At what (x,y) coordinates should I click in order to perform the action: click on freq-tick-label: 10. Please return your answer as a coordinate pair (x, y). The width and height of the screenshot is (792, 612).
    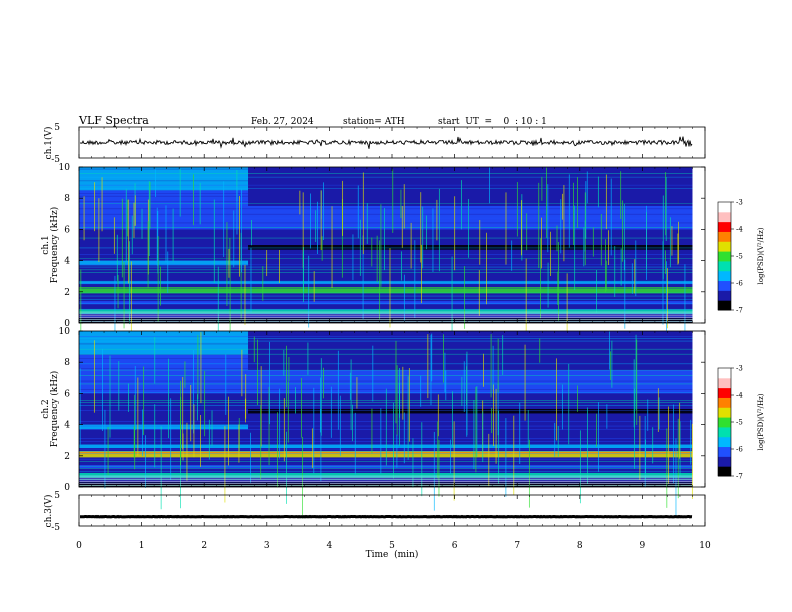
    Looking at the image, I should click on (65, 168).